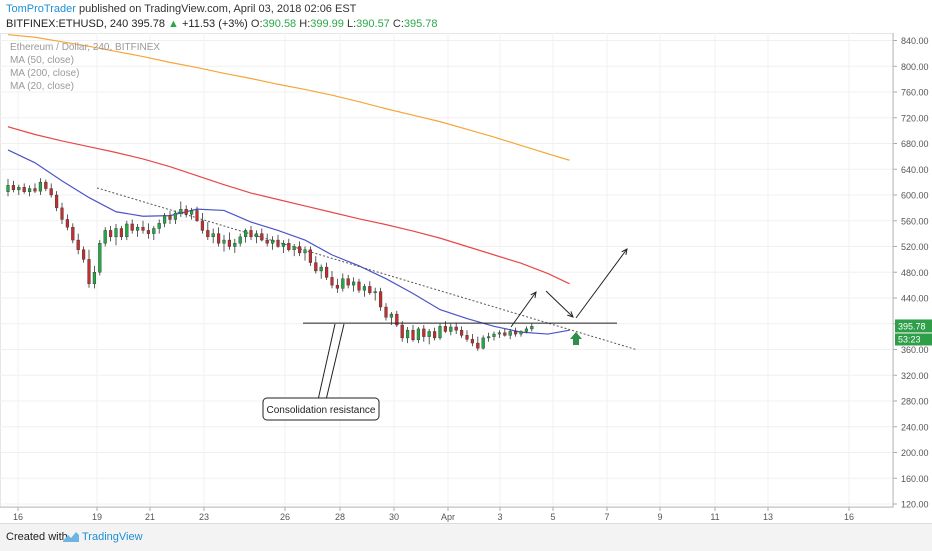  I want to click on tradingview-logo-icon, so click(71, 537).